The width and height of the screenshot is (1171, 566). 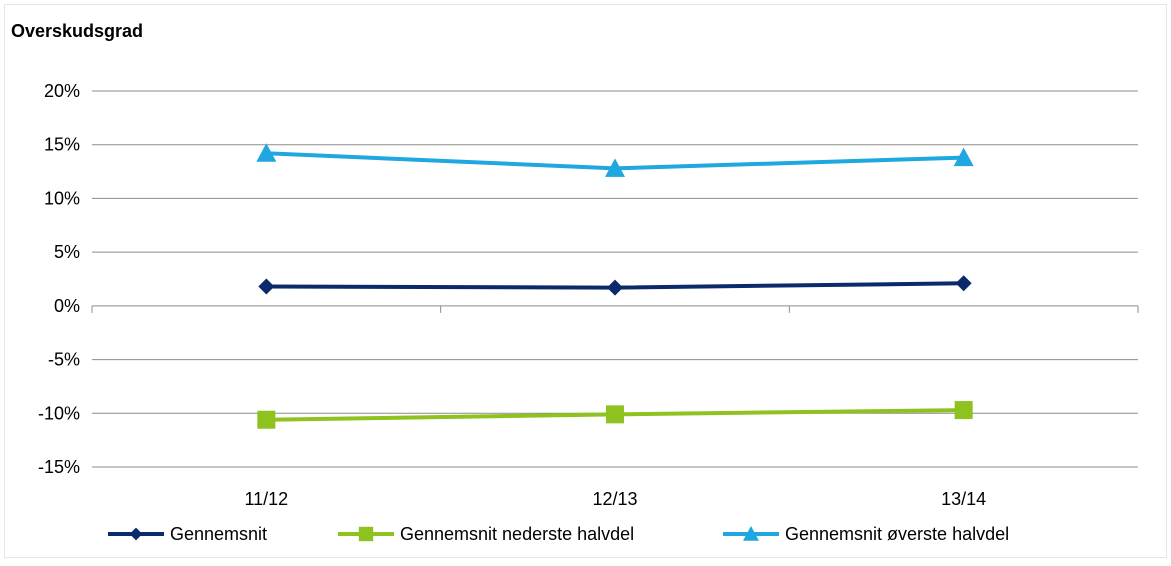 I want to click on chart-title: Overskudsgrad, so click(x=77, y=31).